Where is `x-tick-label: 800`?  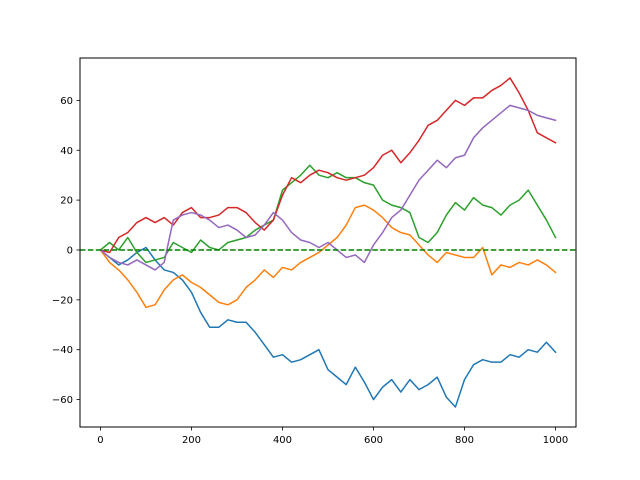 x-tick-label: 800 is located at coordinates (464, 440).